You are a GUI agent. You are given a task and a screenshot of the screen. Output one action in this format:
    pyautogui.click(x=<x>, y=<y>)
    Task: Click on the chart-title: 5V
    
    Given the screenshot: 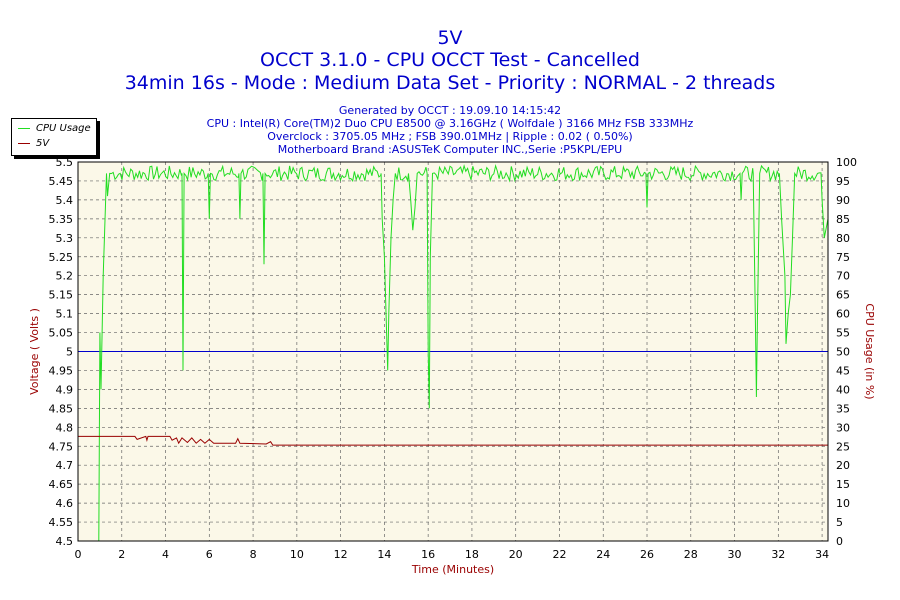 What is the action you would take?
    pyautogui.click(x=450, y=38)
    